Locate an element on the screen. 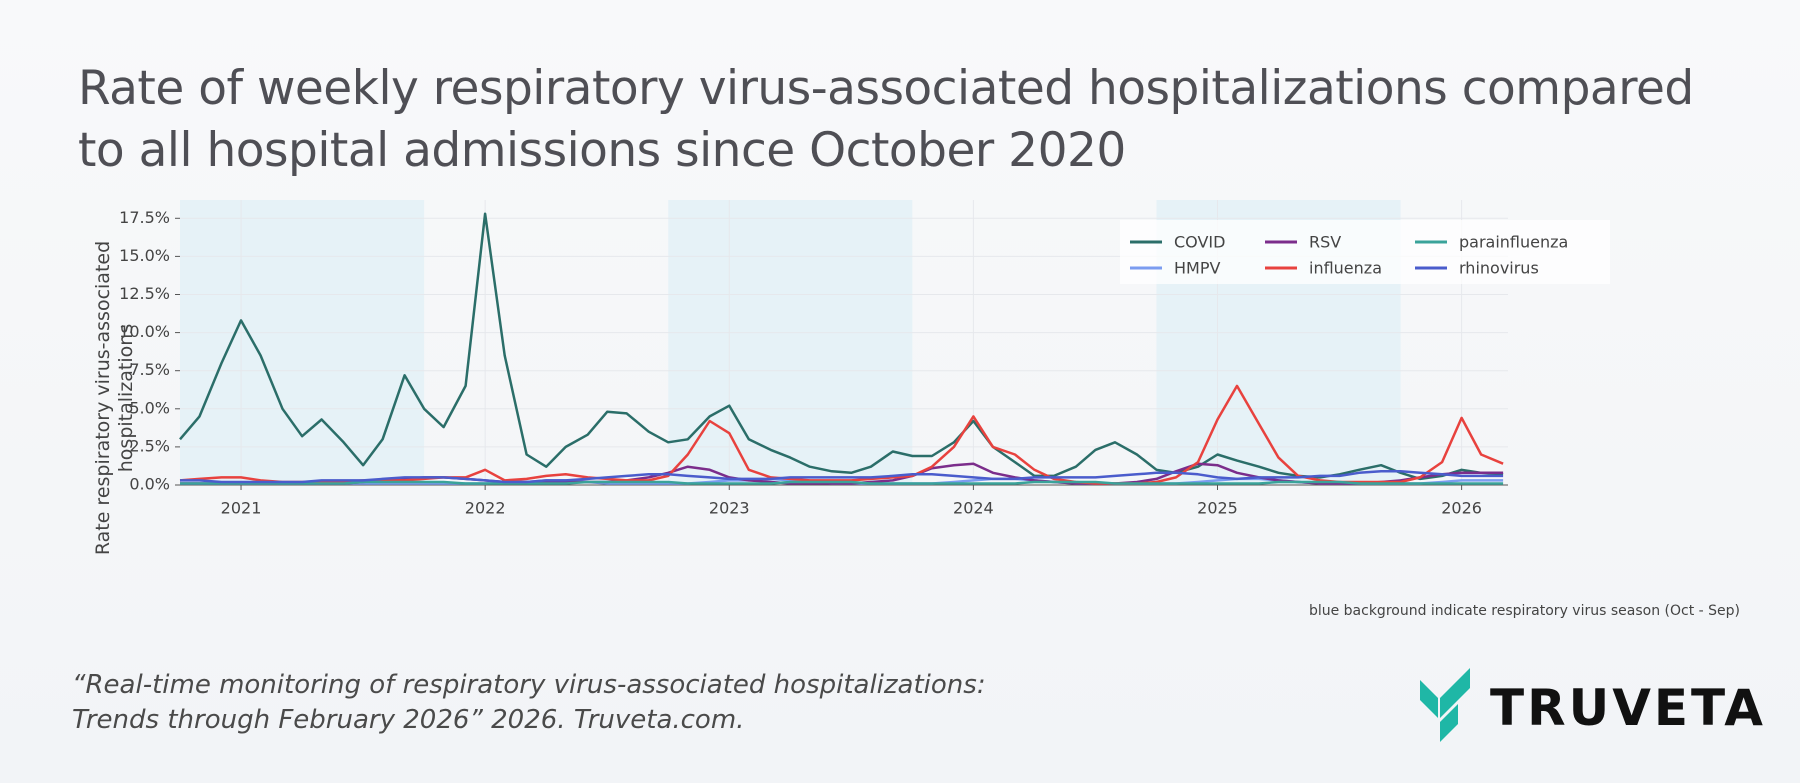 This screenshot has width=1800, height=783. x-tick-label: 2024 is located at coordinates (973, 508).